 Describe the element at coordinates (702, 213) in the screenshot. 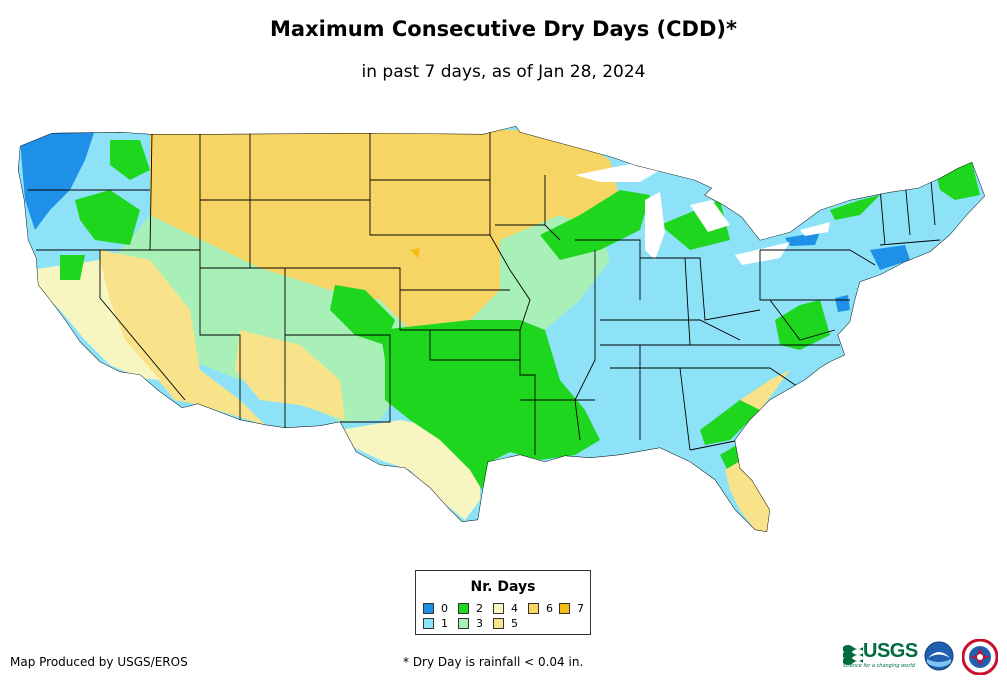

I see `great-lakes` at that location.